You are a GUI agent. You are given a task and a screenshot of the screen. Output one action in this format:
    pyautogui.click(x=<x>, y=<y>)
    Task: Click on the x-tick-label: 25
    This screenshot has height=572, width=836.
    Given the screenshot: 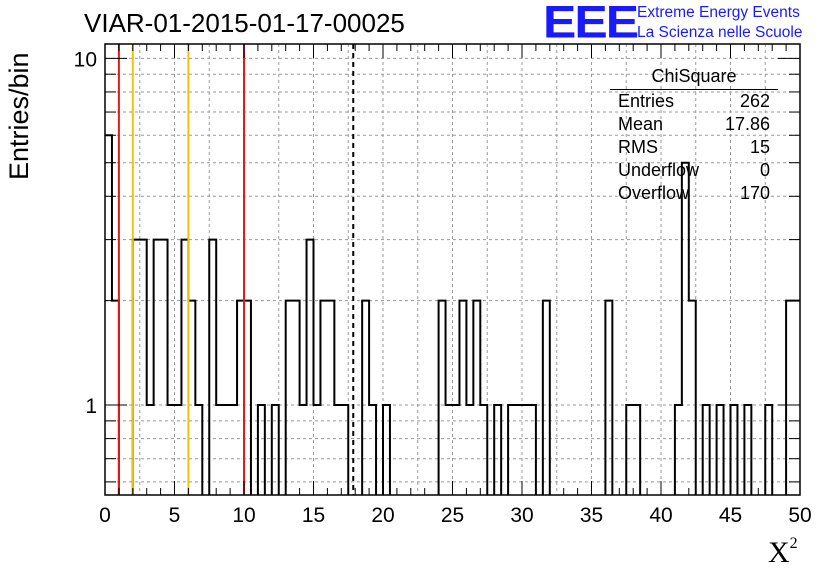 What is the action you would take?
    pyautogui.click(x=452, y=515)
    